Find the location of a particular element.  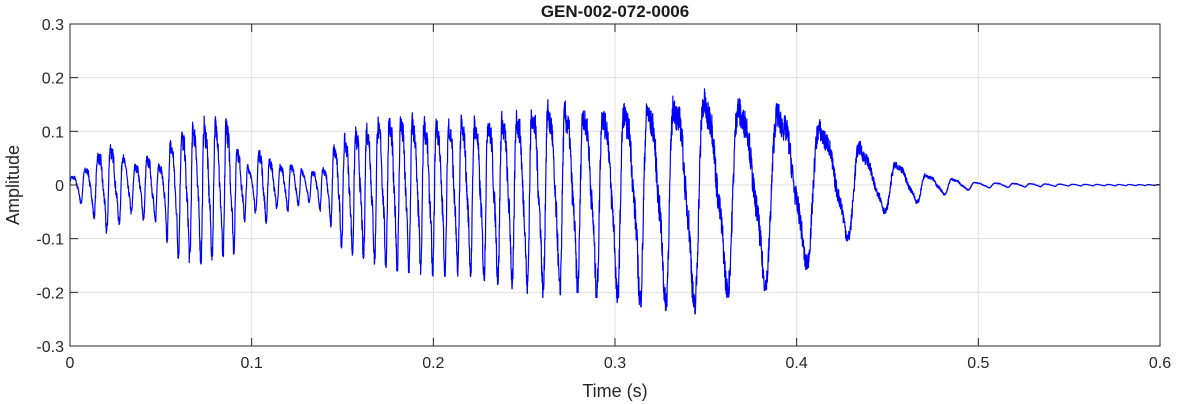

y-tick-label: 0 is located at coordinates (59, 186).